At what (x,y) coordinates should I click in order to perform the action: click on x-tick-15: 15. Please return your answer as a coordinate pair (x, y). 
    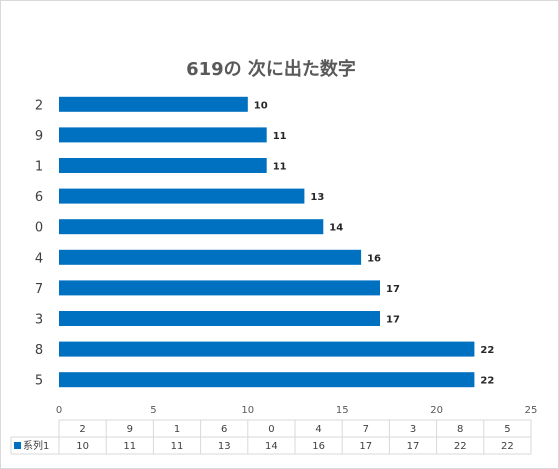
    Looking at the image, I should click on (342, 410).